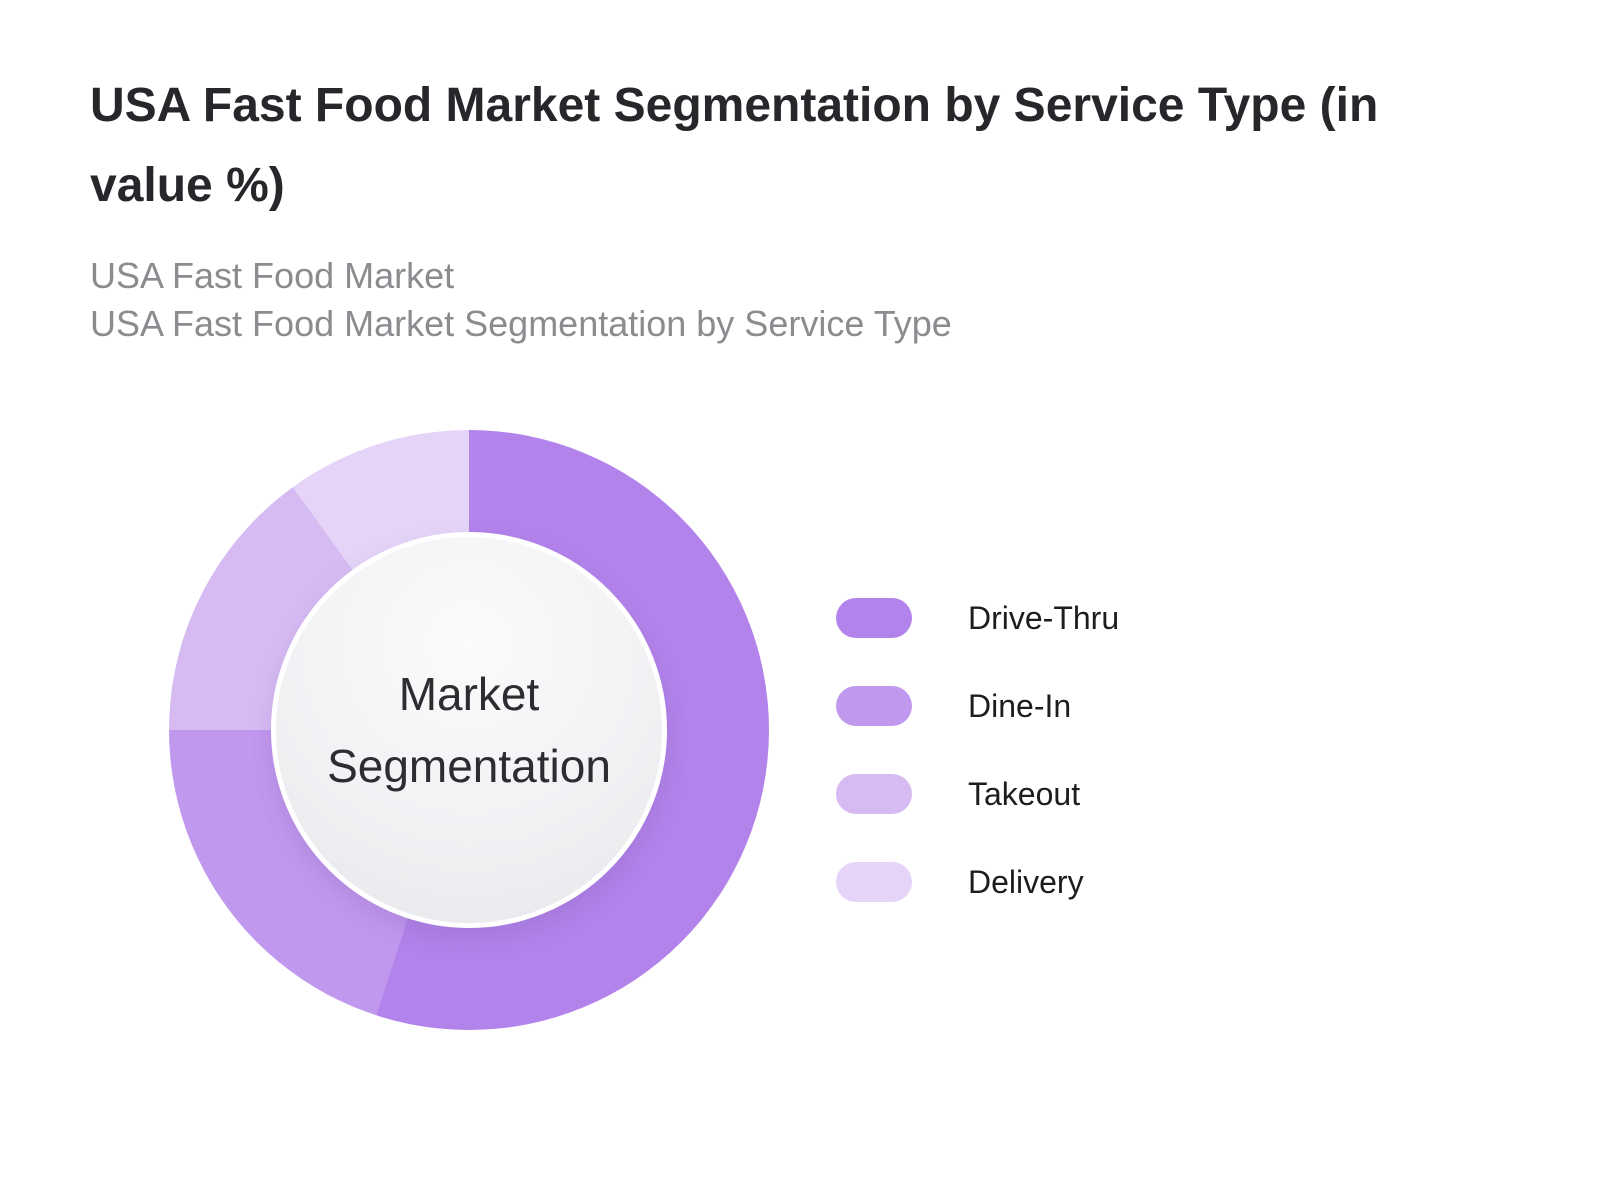 The image size is (1600, 1200). I want to click on legend-label-delivery: Delivery, so click(1026, 881).